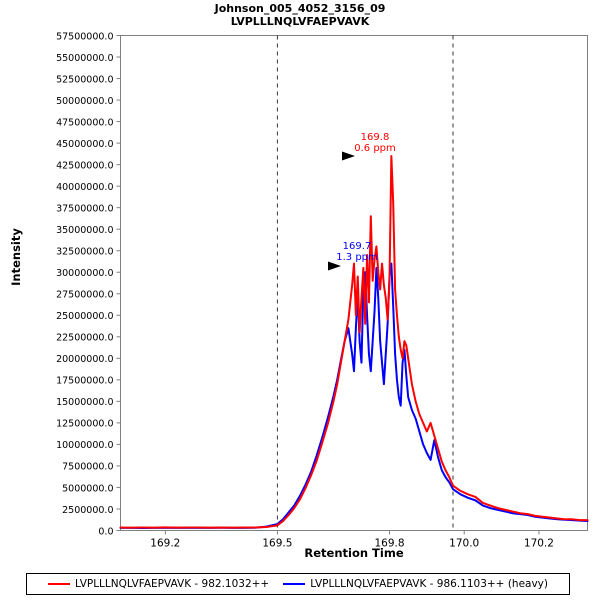  I want to click on legend-label-light: LVPLLLNQLVFAEPVAVK - 982.1032++, so click(172, 584).